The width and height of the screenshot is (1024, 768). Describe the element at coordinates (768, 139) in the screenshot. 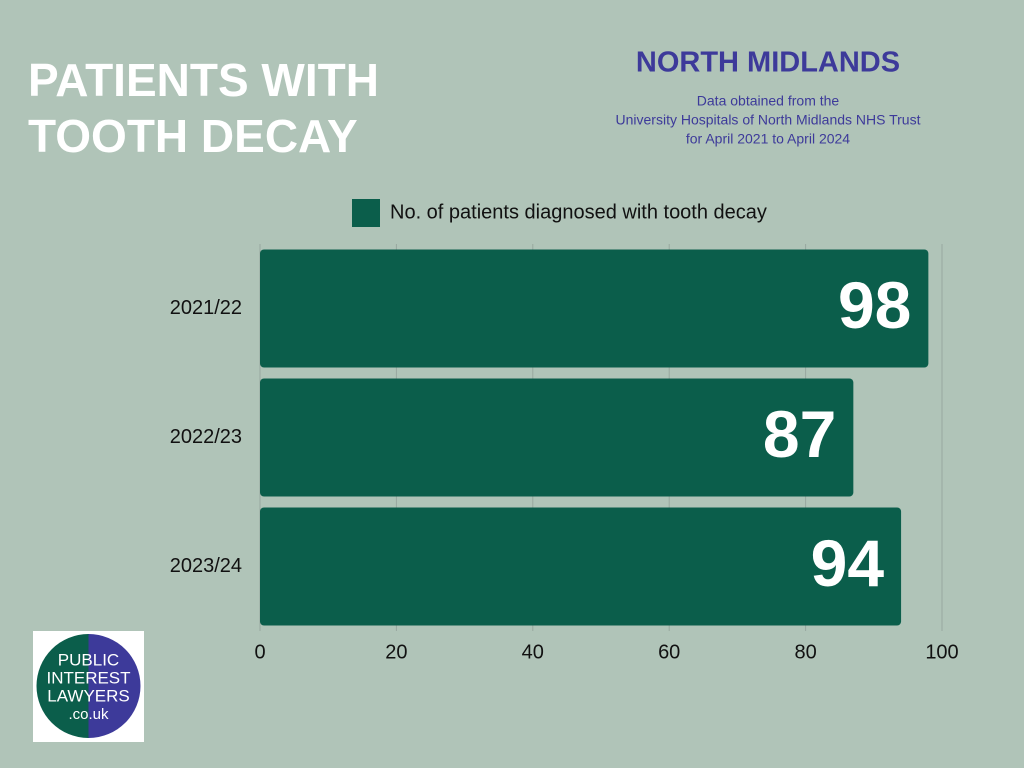

I see `note: for April 2021 to April 2024` at that location.